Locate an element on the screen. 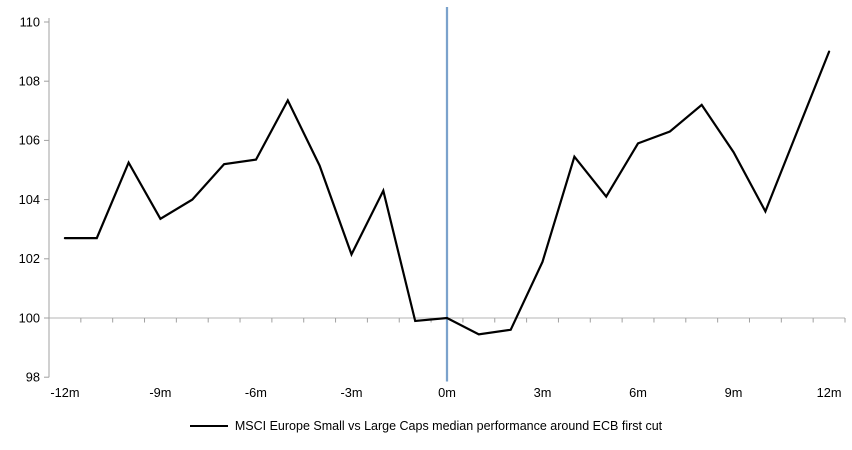 The width and height of the screenshot is (852, 450). x-axis-label: 6m is located at coordinates (638, 392).